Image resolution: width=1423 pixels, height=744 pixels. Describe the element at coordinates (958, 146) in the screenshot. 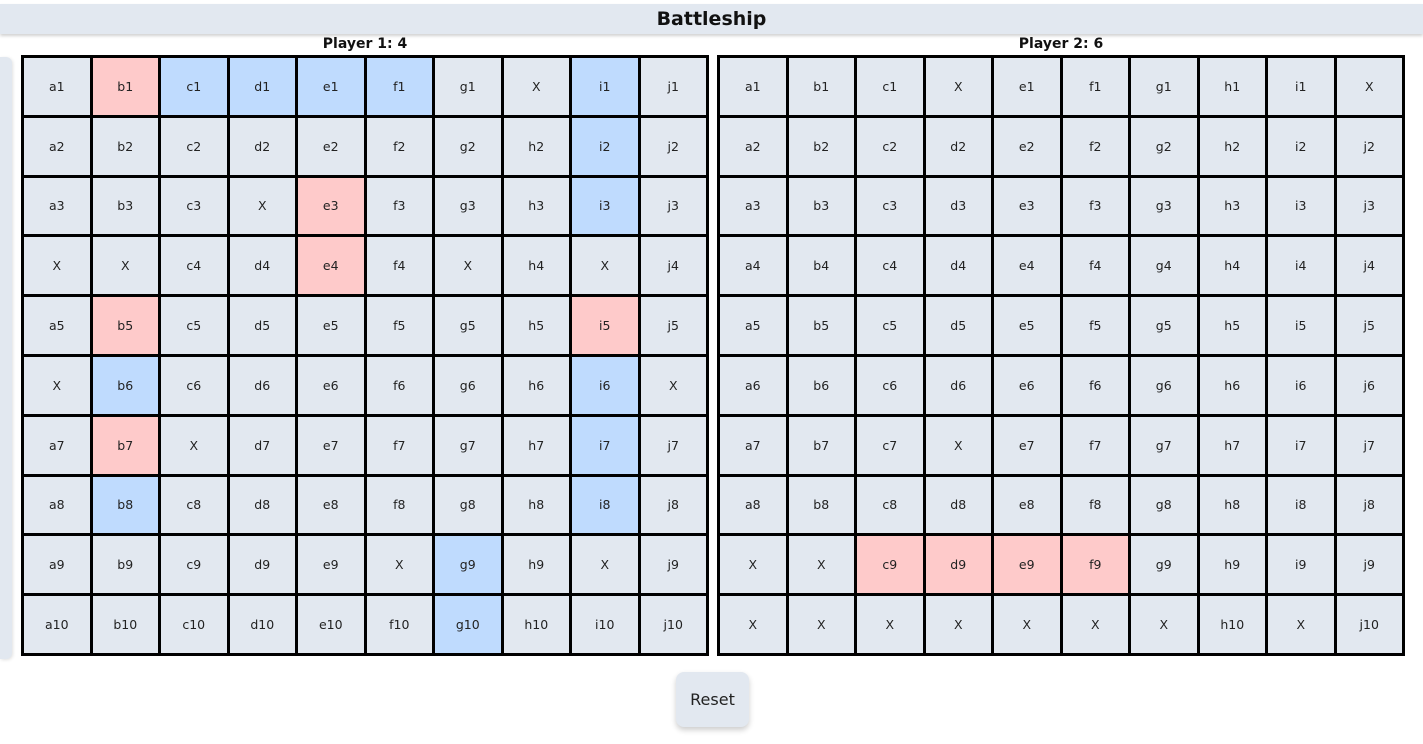

I see `board-cell: d2` at that location.